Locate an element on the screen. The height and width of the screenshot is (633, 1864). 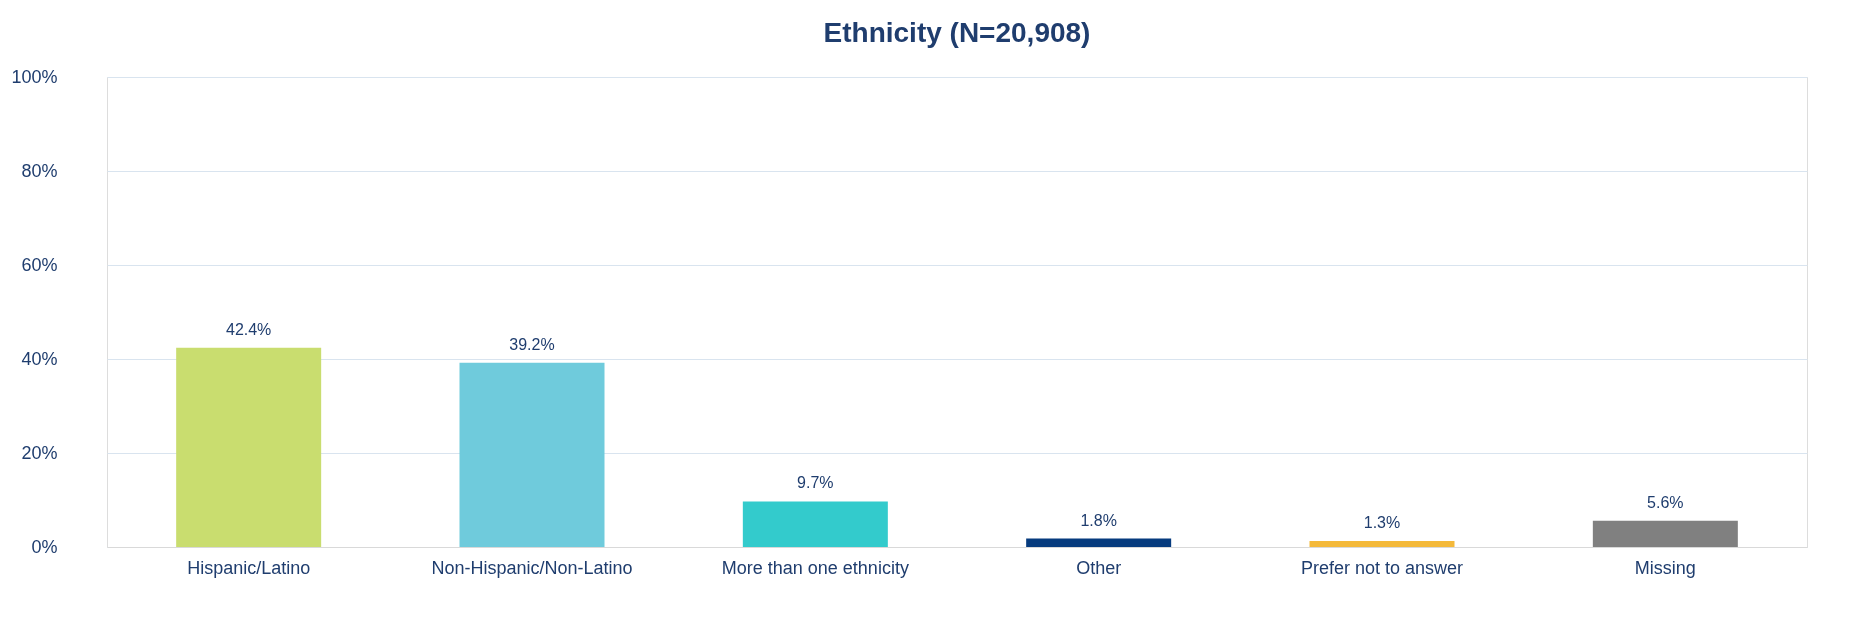
x-tick-label: Hispanic/Latino is located at coordinates (249, 567).